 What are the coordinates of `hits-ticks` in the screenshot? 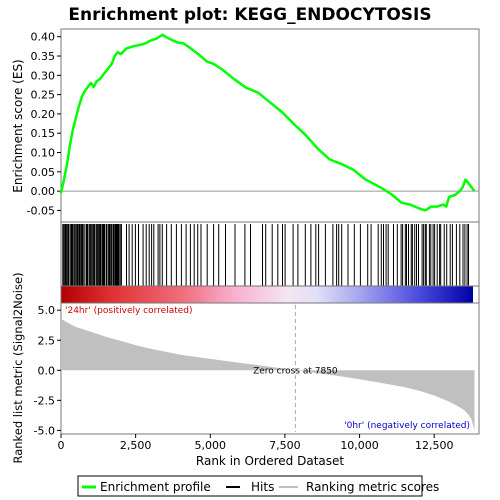 It's located at (265, 255).